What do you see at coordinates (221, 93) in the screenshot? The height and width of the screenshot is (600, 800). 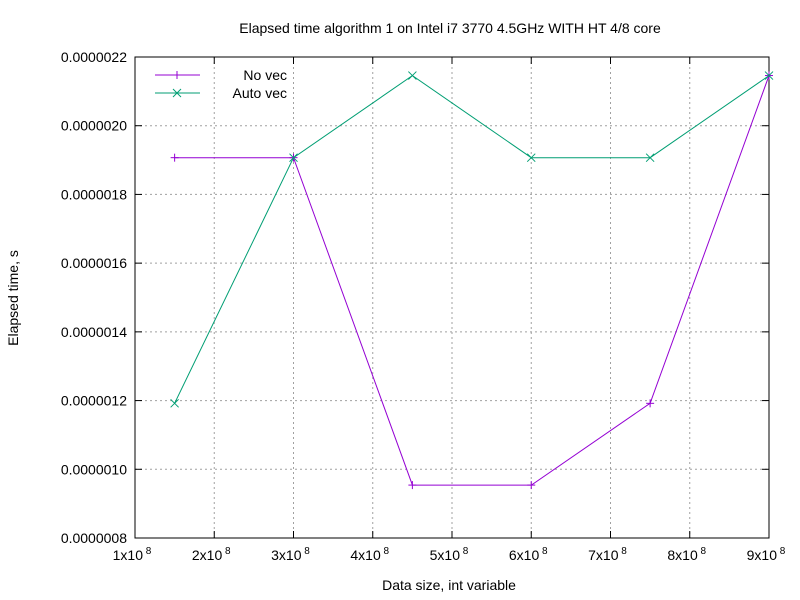 I see `legend-item: Auto vec` at bounding box center [221, 93].